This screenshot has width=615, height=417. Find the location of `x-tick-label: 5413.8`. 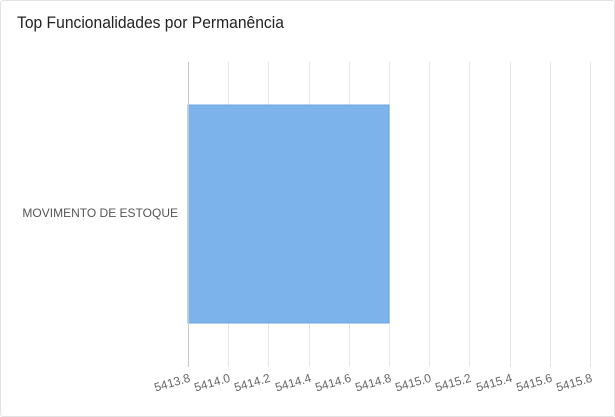

x-tick-label: 5413.8 is located at coordinates (172, 383).